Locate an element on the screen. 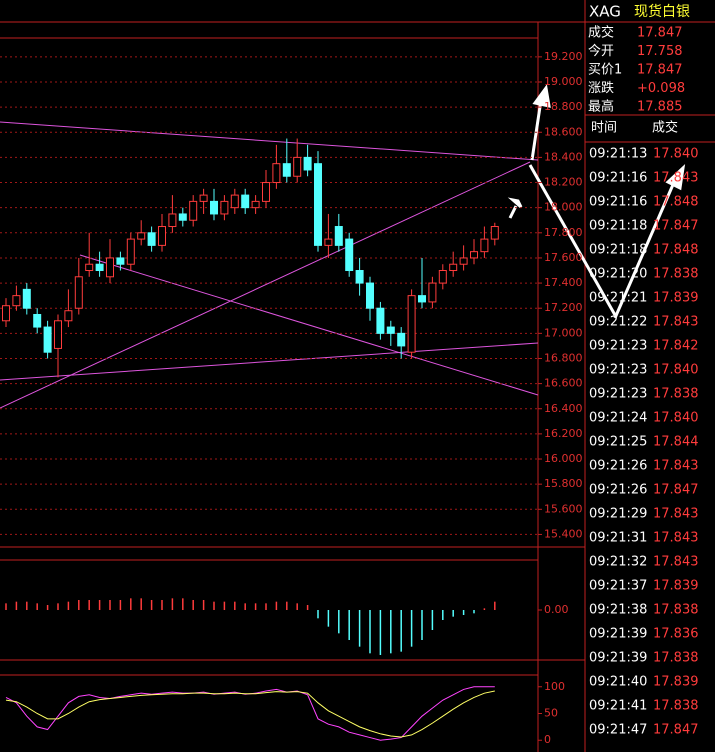  indicator-line is located at coordinates (250, 714).